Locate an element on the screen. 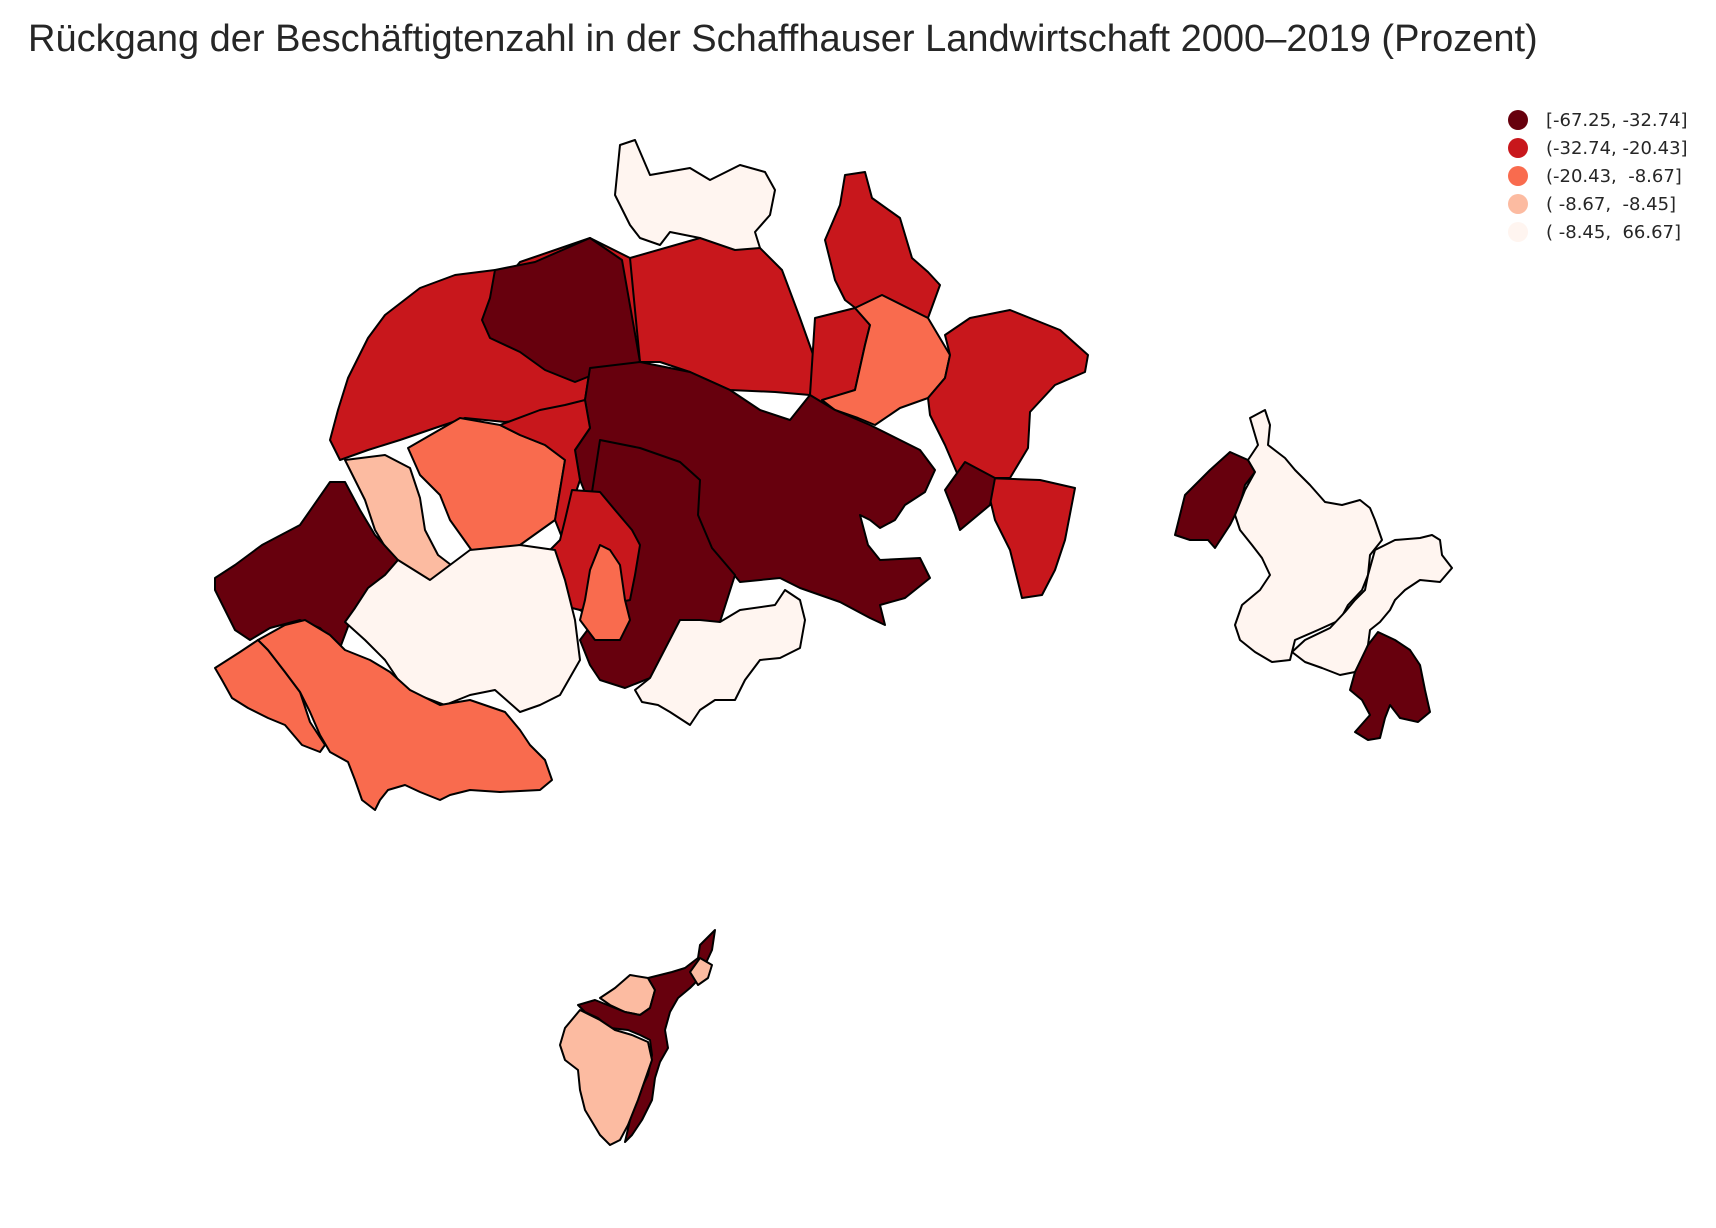 The width and height of the screenshot is (1716, 1228). legend-item: ( -8.67, -8.45] is located at coordinates (1598, 204).